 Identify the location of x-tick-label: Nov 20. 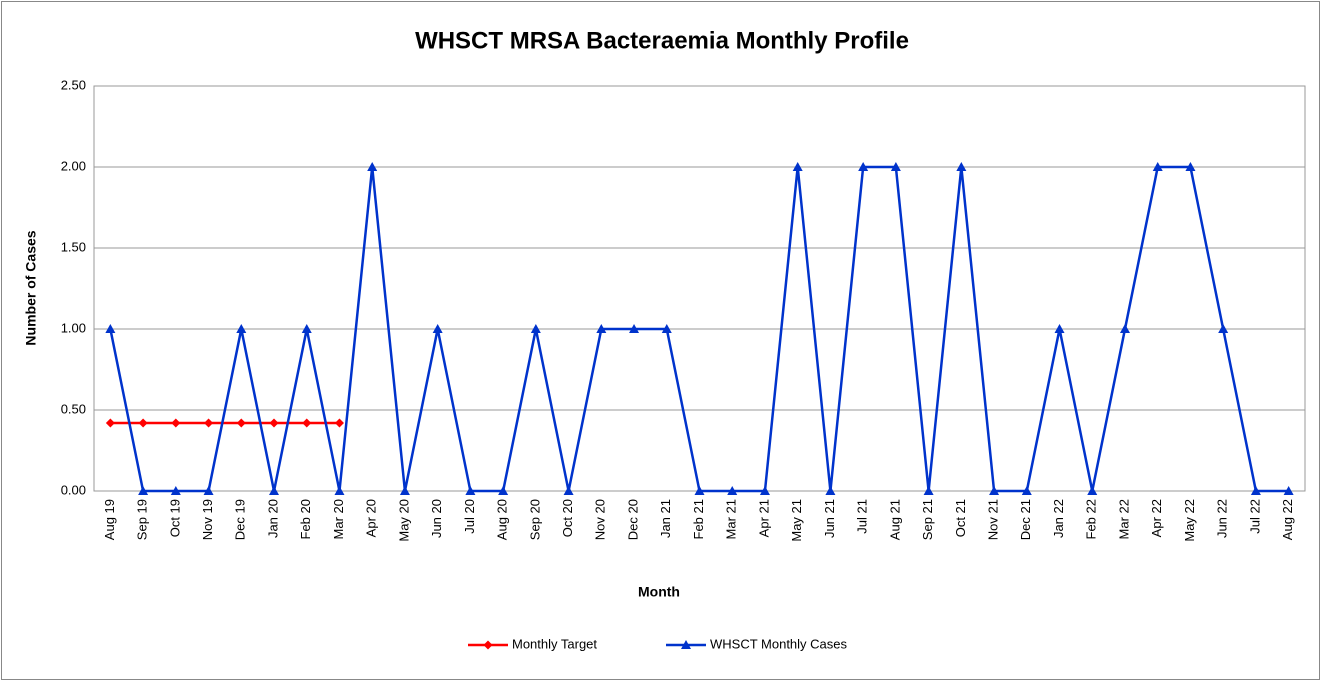
(600, 519).